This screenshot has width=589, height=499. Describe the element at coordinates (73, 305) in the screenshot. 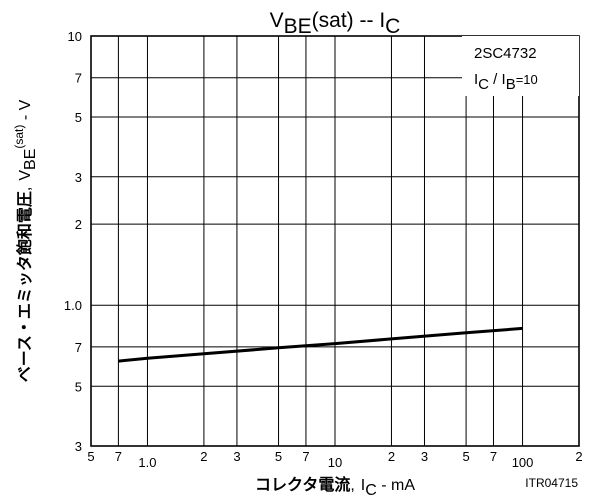

I see `y-tick-label: 1.0` at that location.